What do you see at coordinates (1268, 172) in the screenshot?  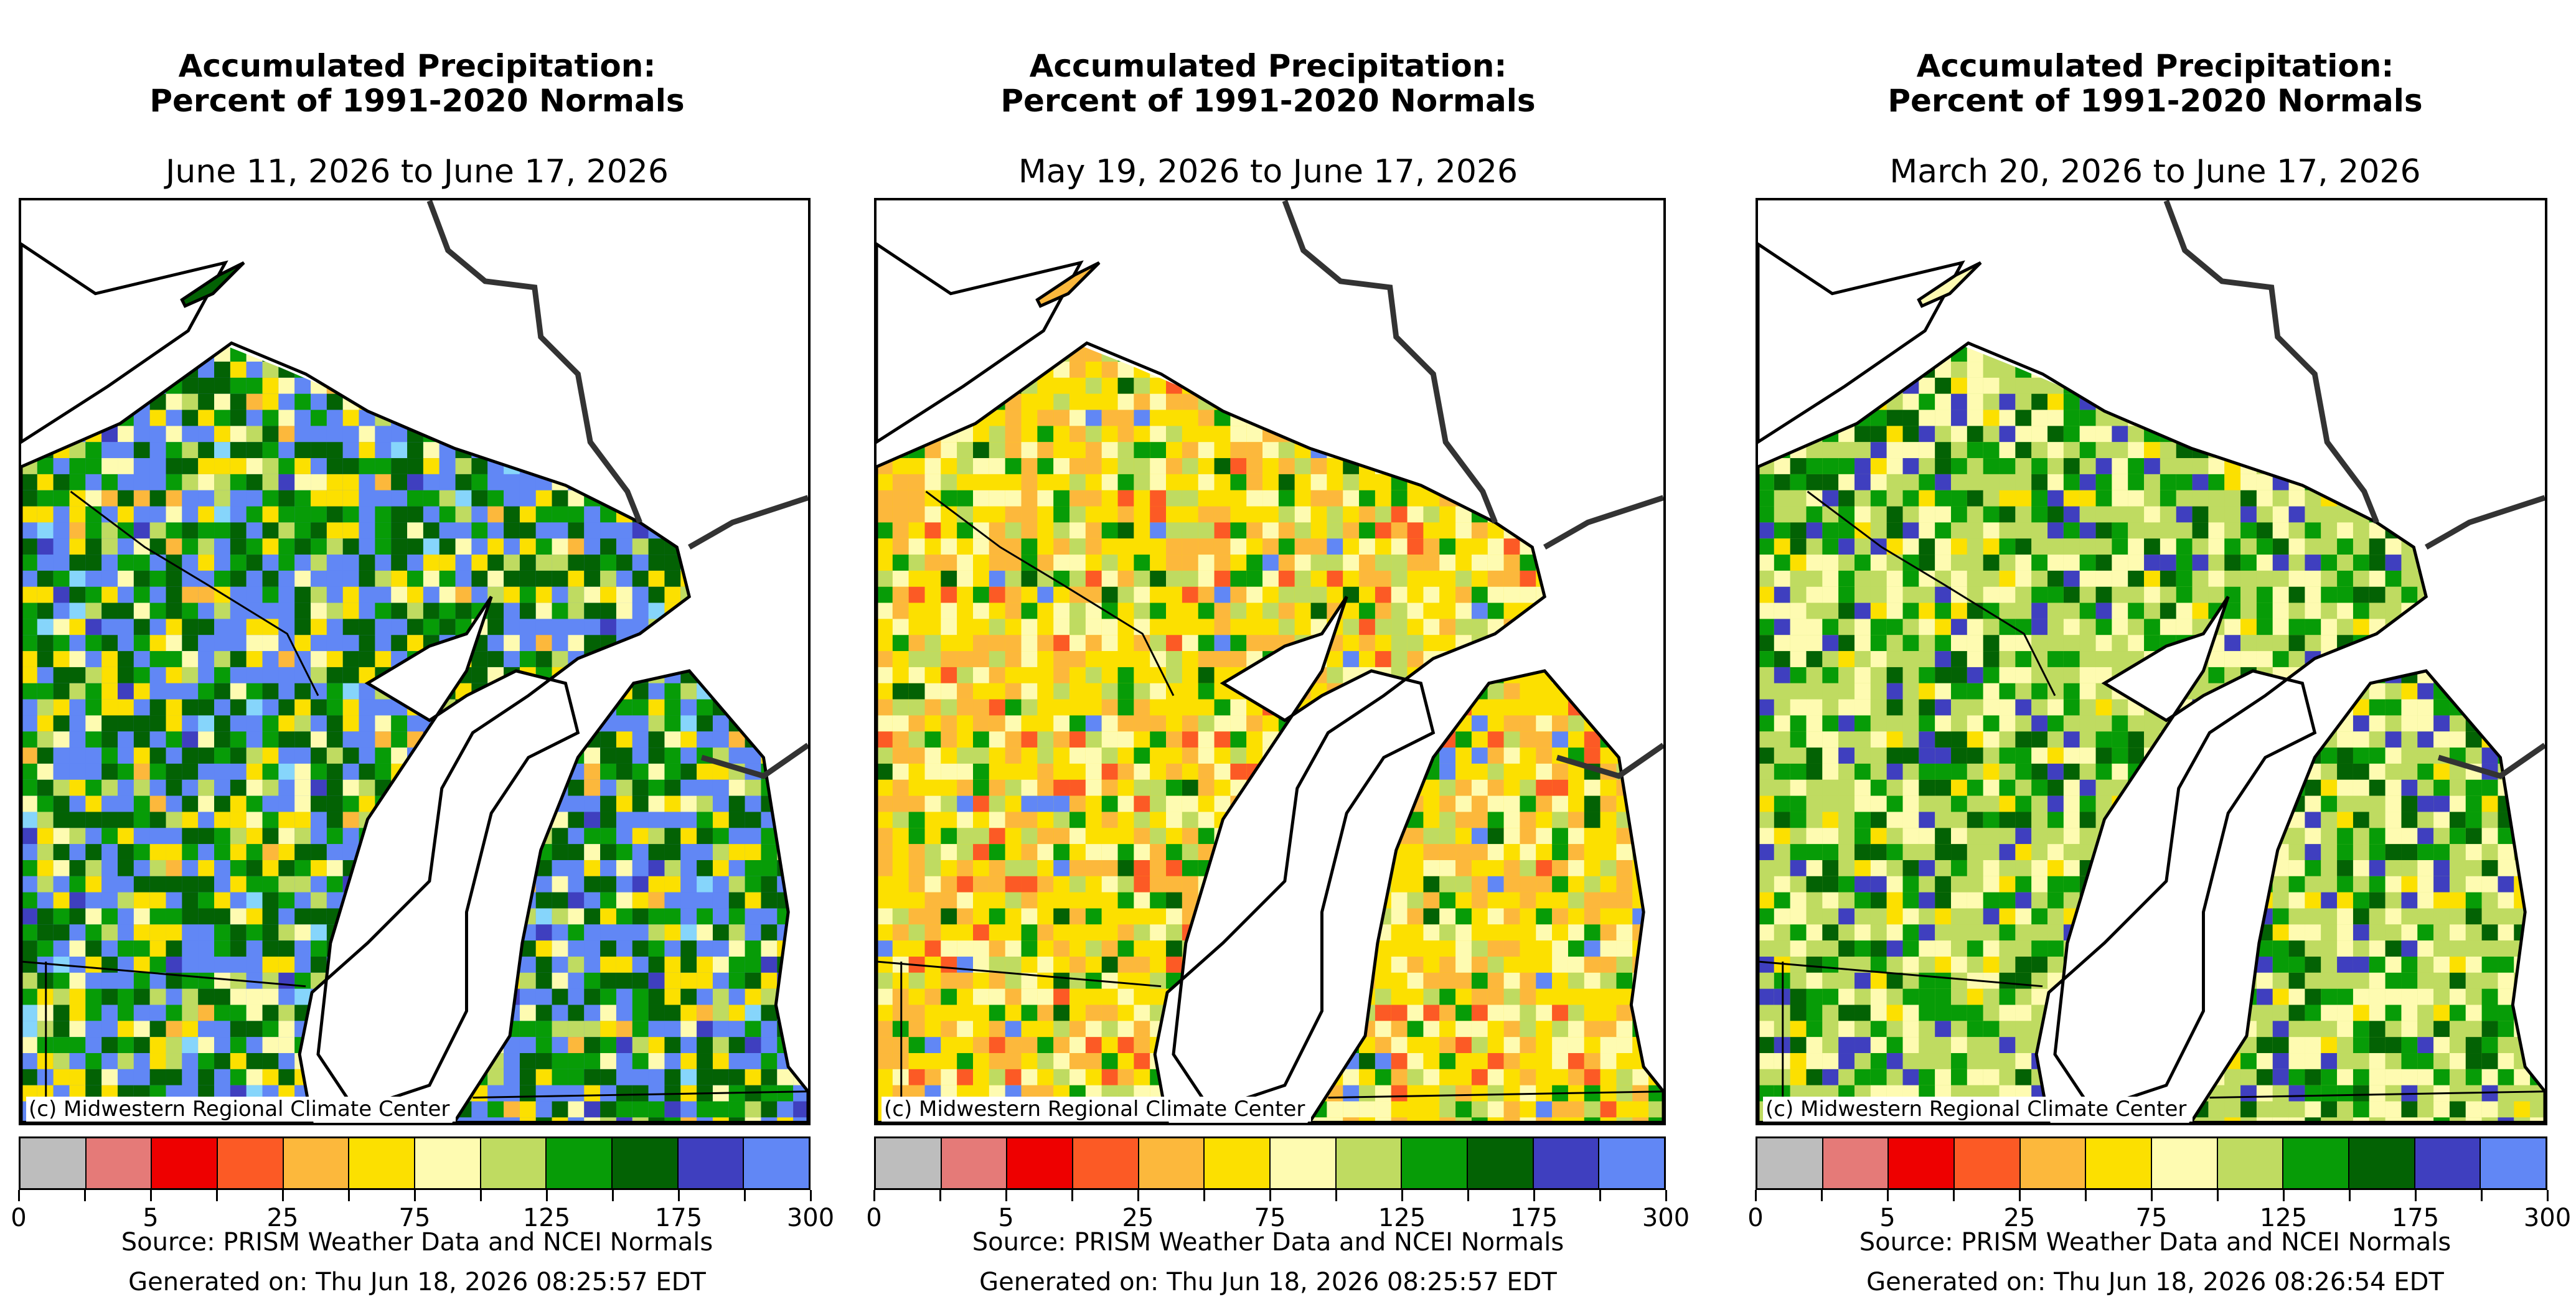 I see `panel-date-range: May 19, 2026 to June 17, 2026` at bounding box center [1268, 172].